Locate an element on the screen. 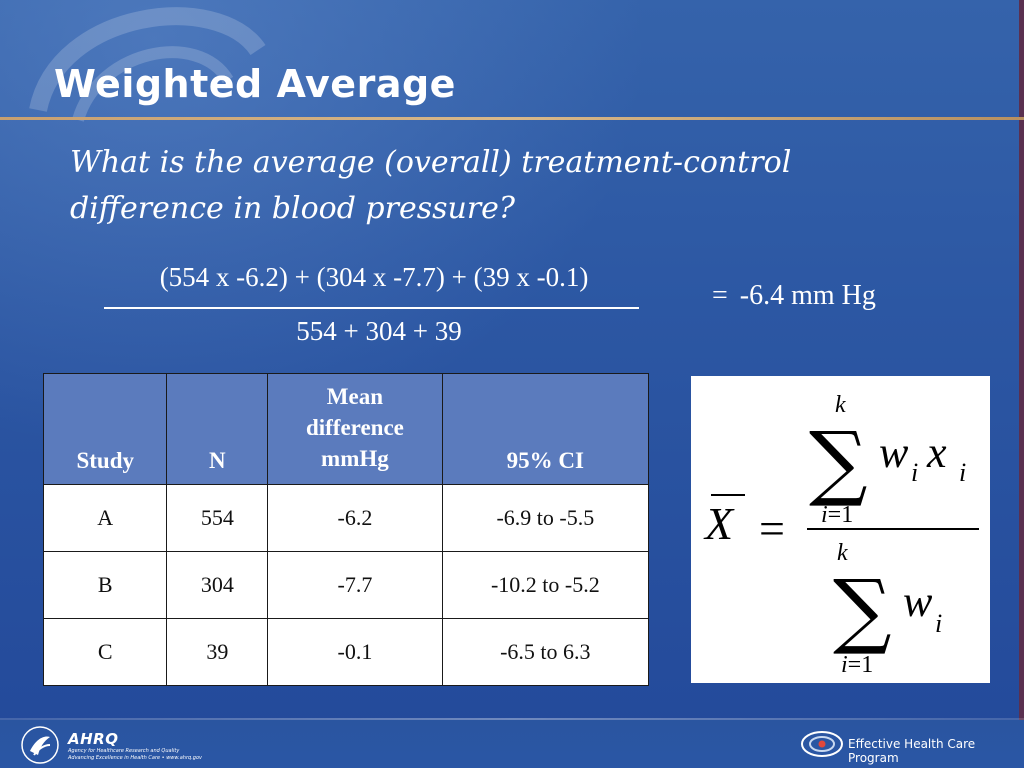  result-value: -6.4 mm Hg is located at coordinates (807, 295).